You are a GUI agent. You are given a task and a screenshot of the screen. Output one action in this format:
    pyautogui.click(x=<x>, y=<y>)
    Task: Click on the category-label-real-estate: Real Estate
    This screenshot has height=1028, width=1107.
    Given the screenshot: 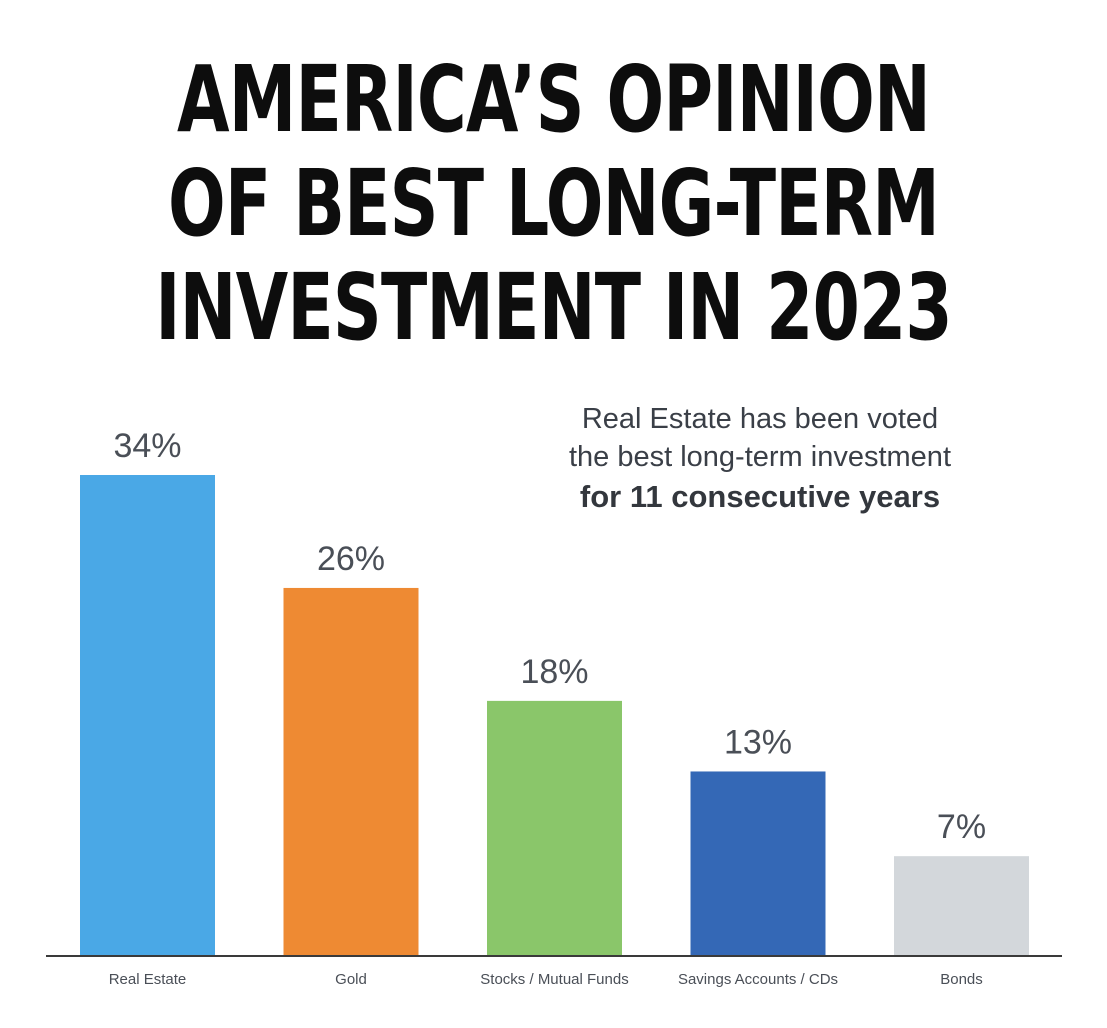 What is the action you would take?
    pyautogui.click(x=148, y=979)
    